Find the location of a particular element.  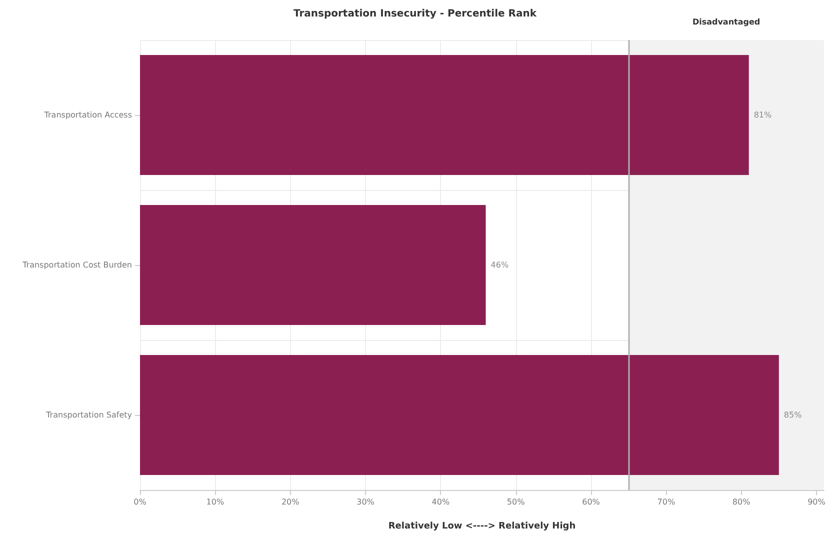

band-label: Disadvantaged is located at coordinates (726, 22).